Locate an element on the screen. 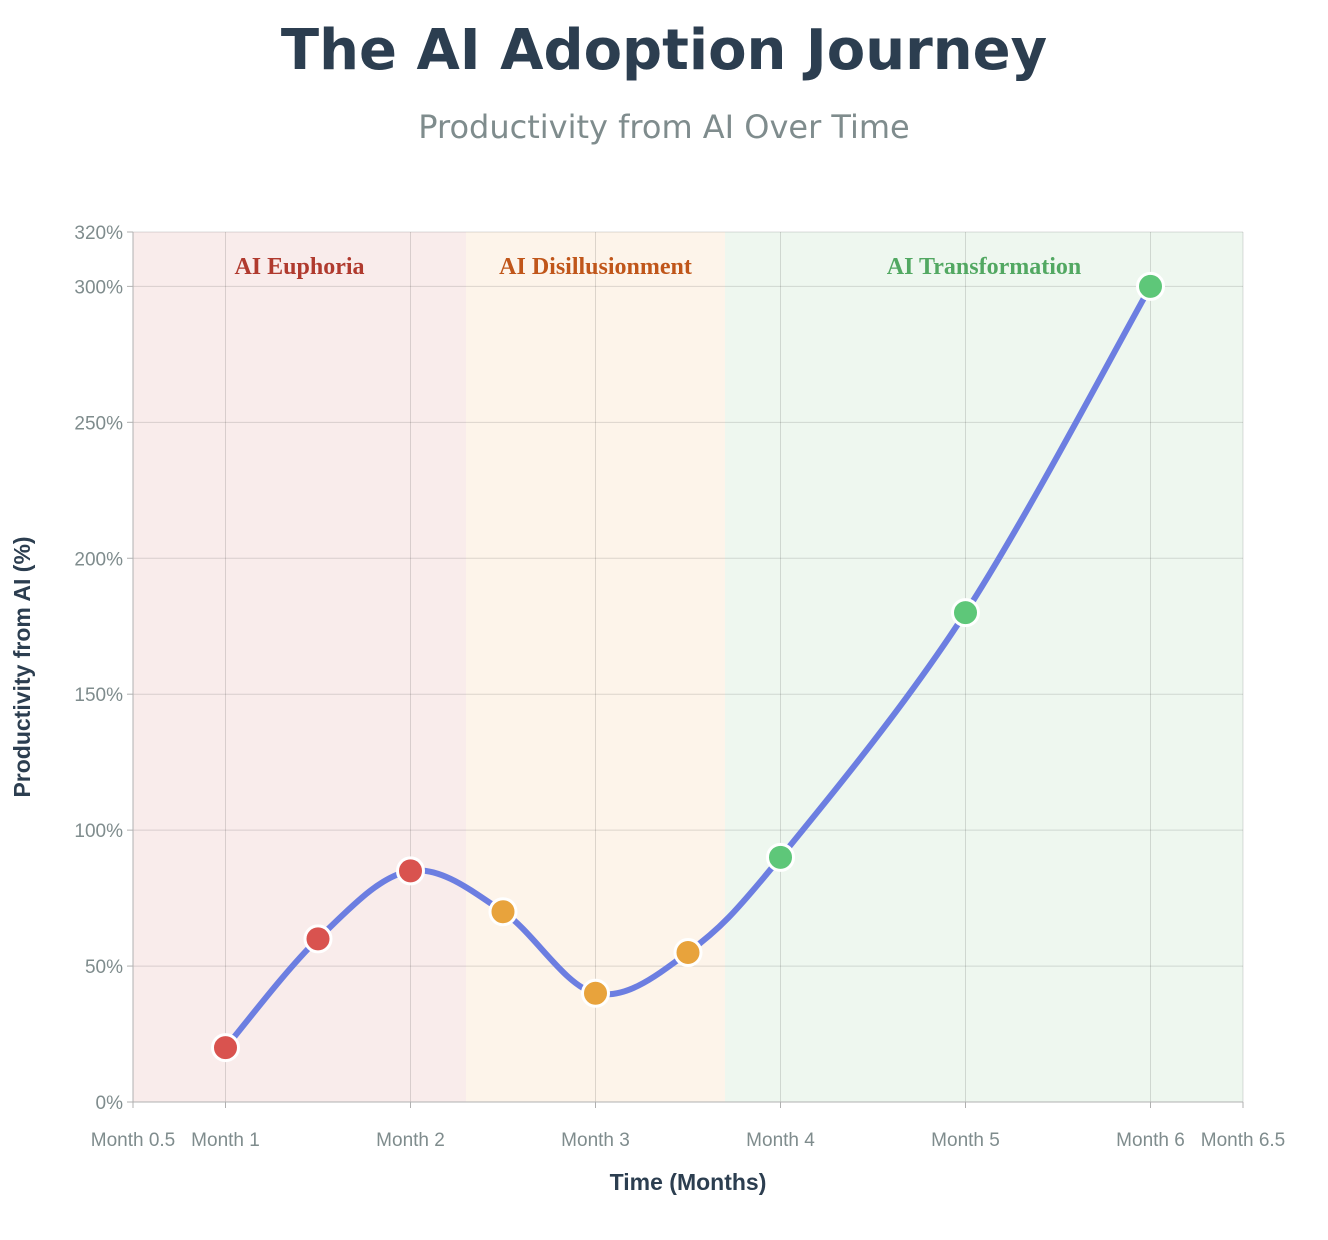 The height and width of the screenshot is (1240, 1328). y-tick-label: 320% is located at coordinates (98, 233).